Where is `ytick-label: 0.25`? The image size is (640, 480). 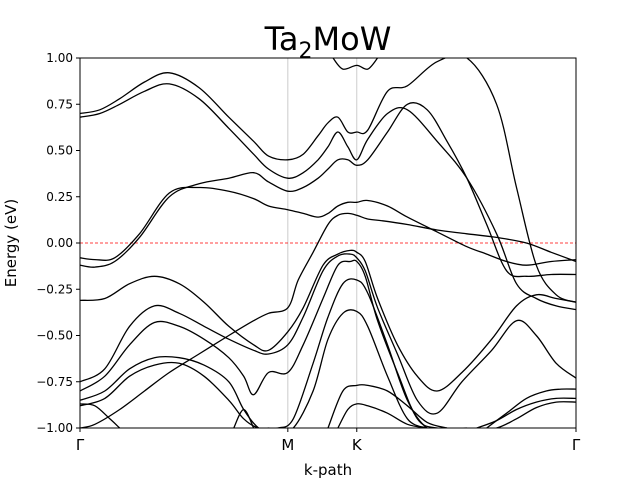 ytick-label: 0.25 is located at coordinates (59, 197).